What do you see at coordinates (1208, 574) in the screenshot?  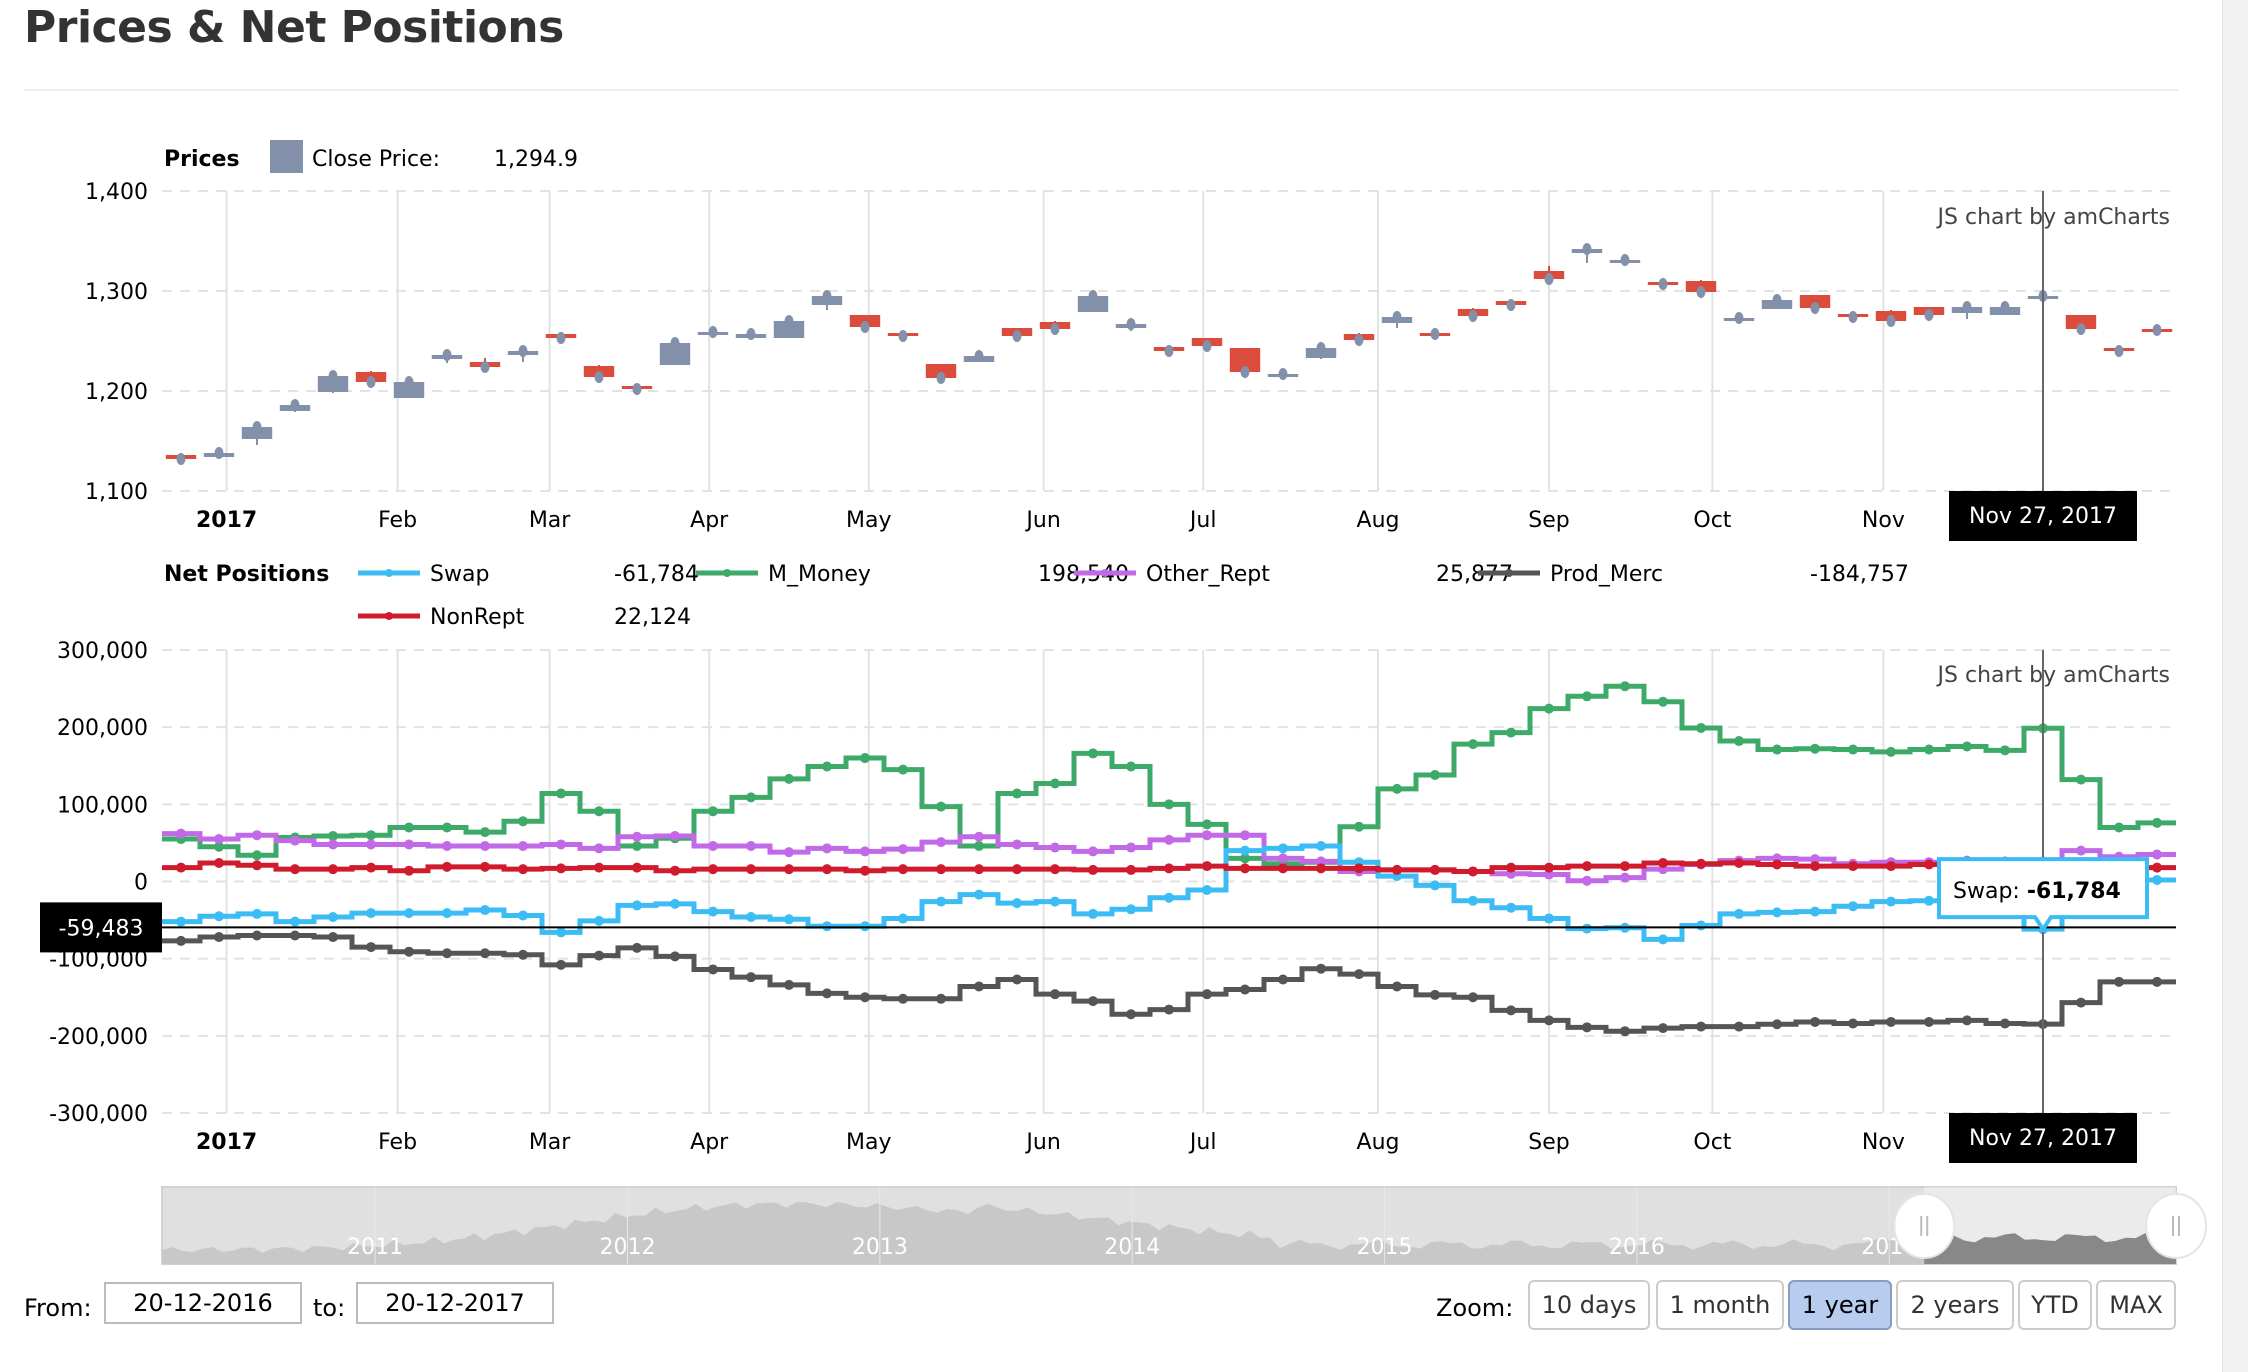 I see `legend-series-name: Other_Rept` at bounding box center [1208, 574].